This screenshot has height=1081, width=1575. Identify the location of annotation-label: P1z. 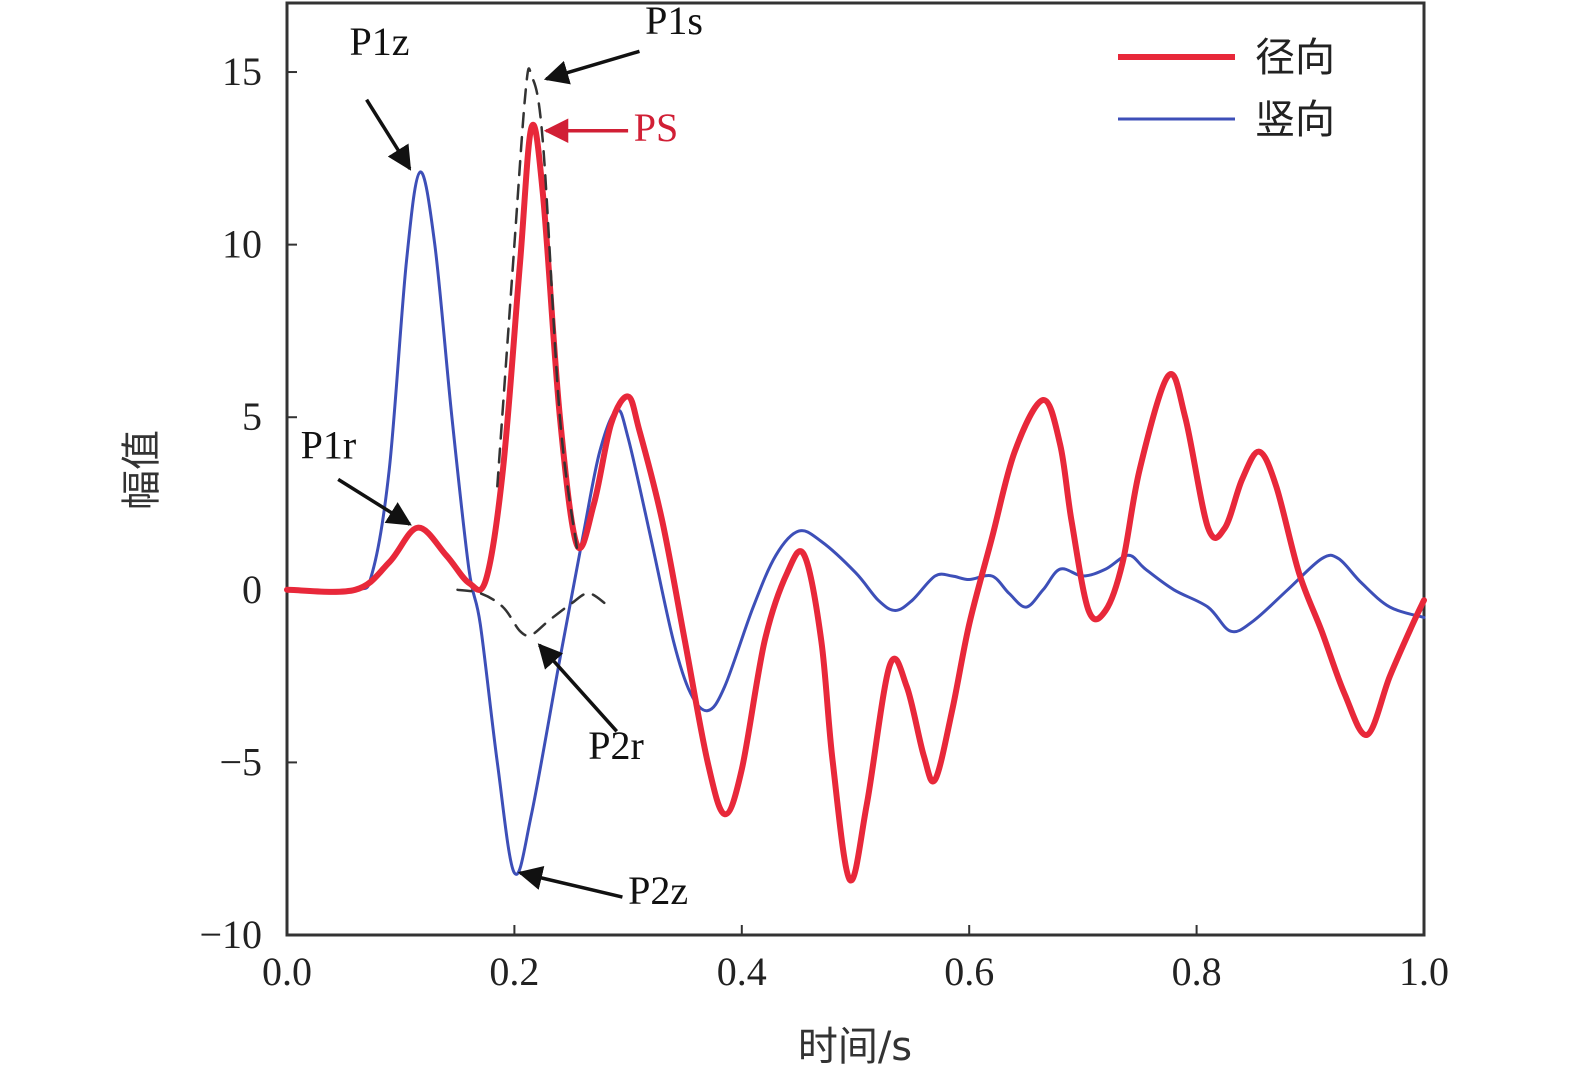
(380, 41).